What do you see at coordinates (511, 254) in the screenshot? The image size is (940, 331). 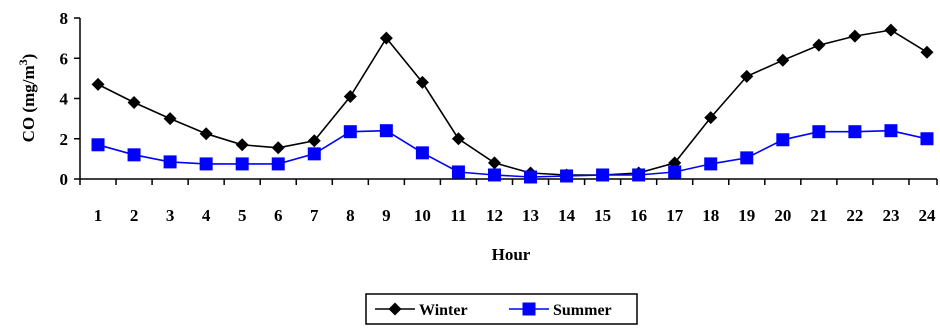 I see `x-axis-title: Hour` at bounding box center [511, 254].